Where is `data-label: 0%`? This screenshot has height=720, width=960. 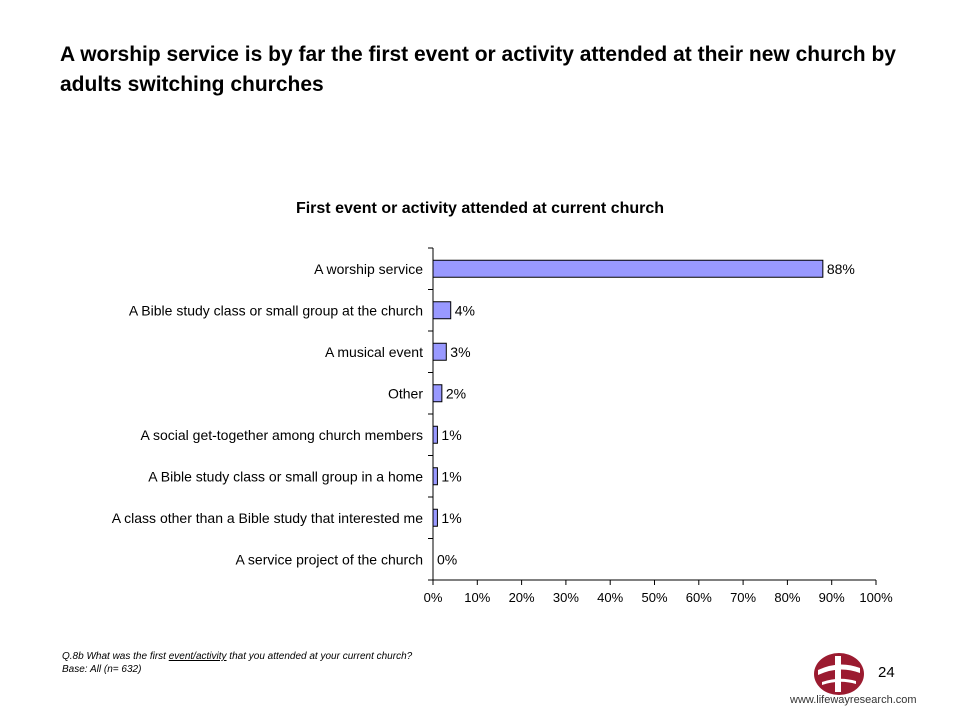 data-label: 0% is located at coordinates (447, 559).